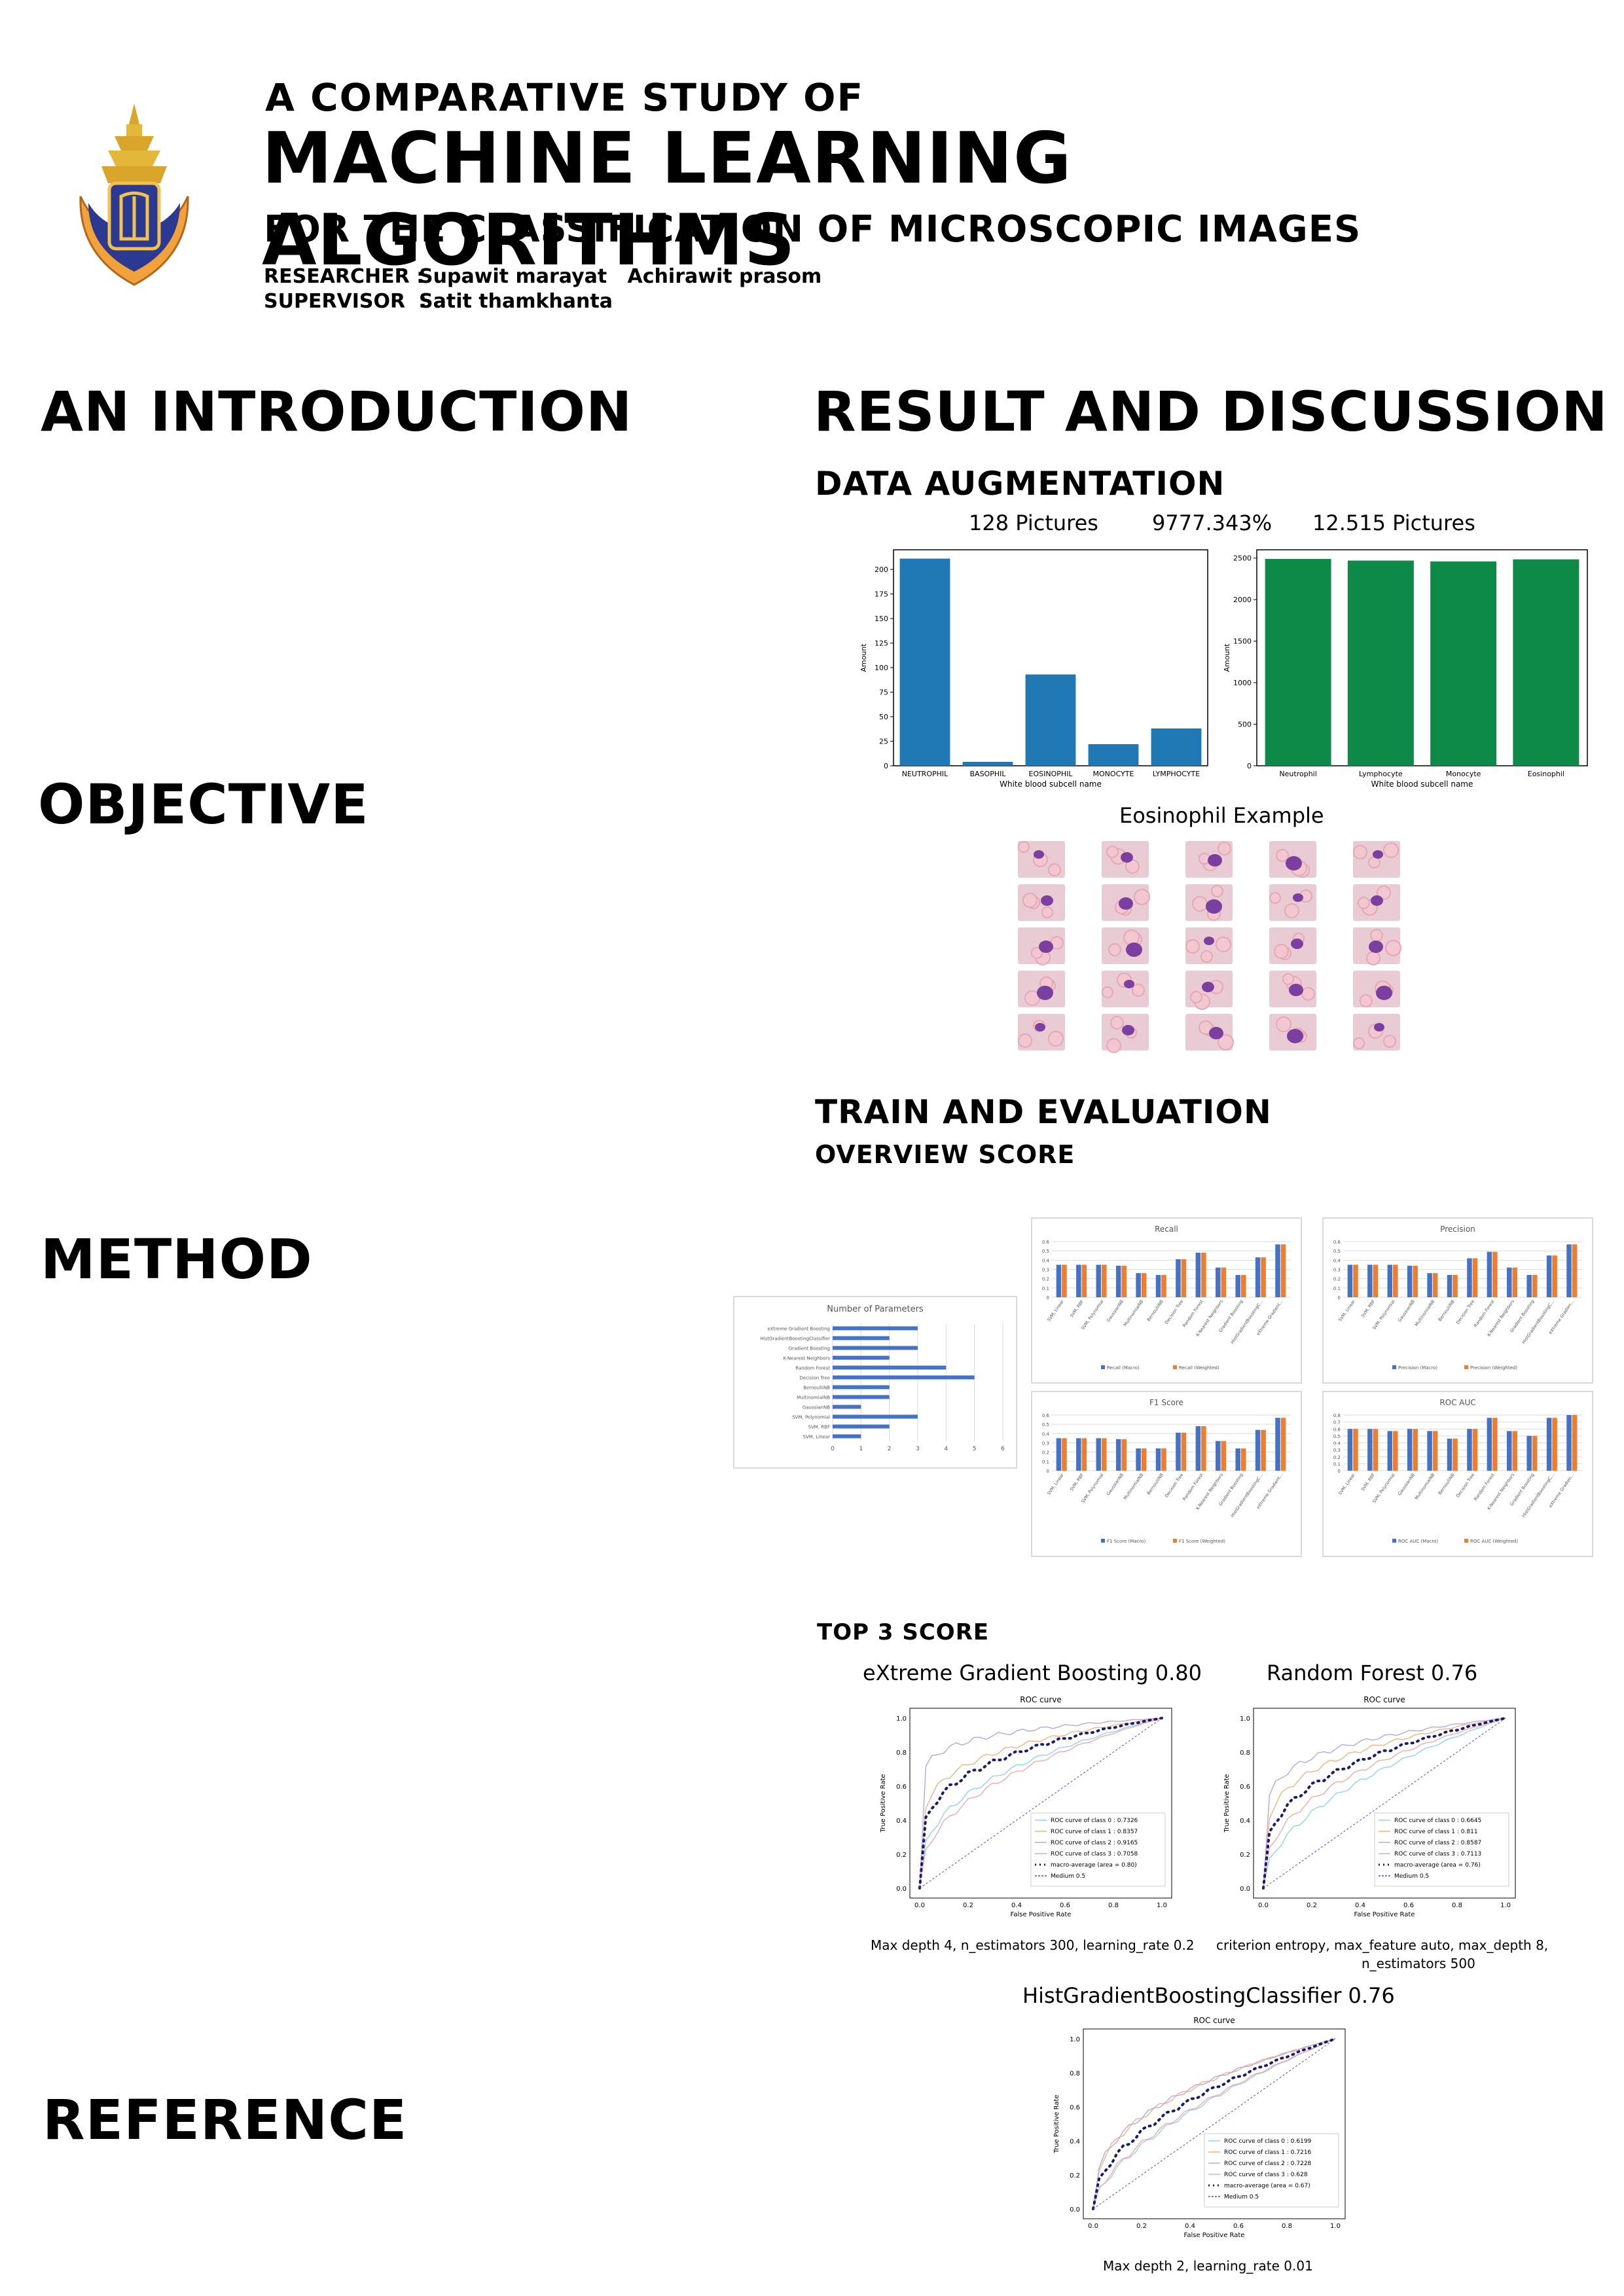  I want to click on y-tick-label: 0.1, so click(1337, 1464).